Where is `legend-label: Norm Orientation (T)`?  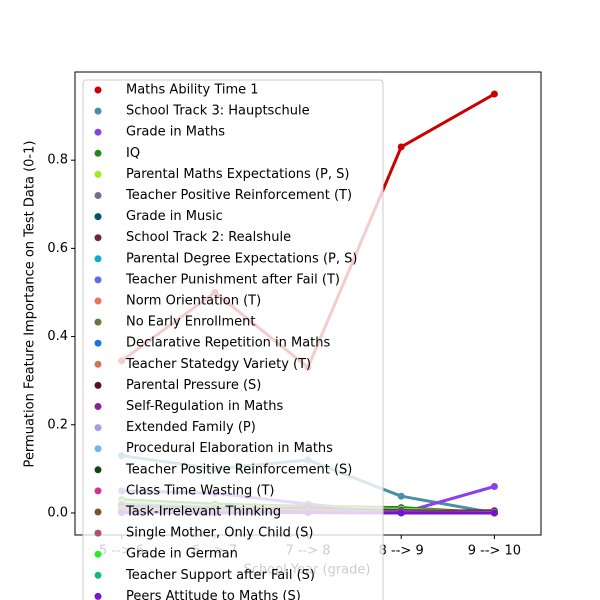 legend-label: Norm Orientation (T) is located at coordinates (193, 301).